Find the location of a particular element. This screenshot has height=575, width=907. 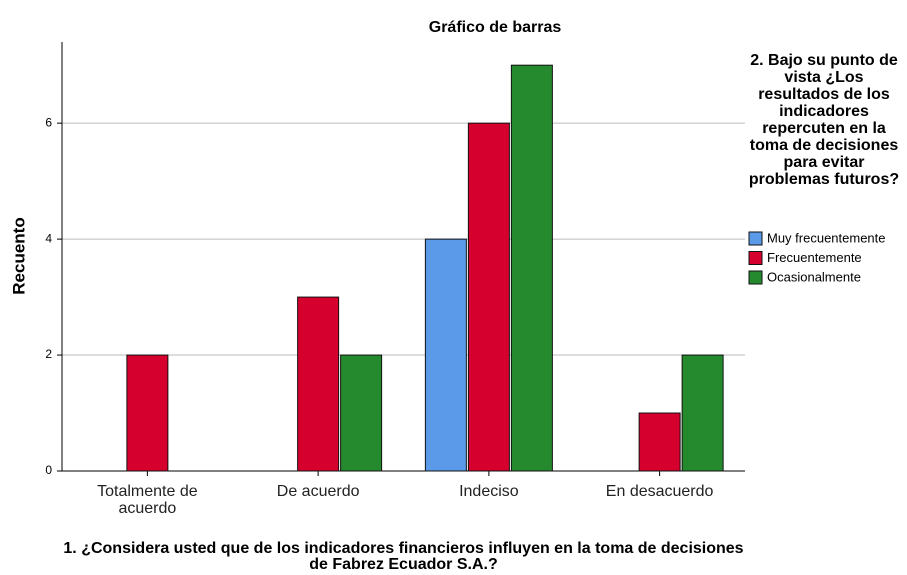

x-tick-label: De acuerdo is located at coordinates (318, 491).